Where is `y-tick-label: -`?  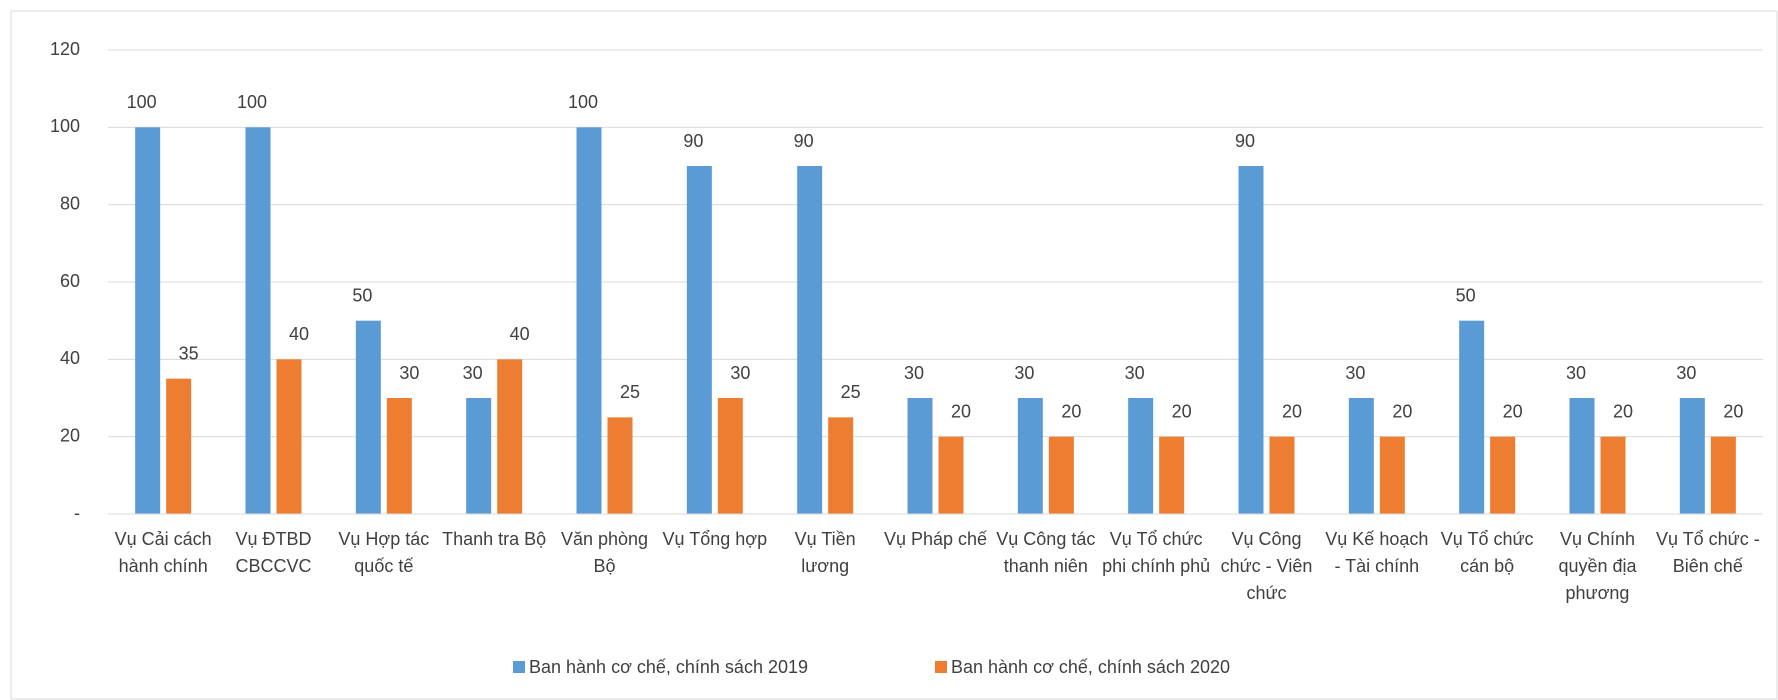 y-tick-label: - is located at coordinates (77, 513).